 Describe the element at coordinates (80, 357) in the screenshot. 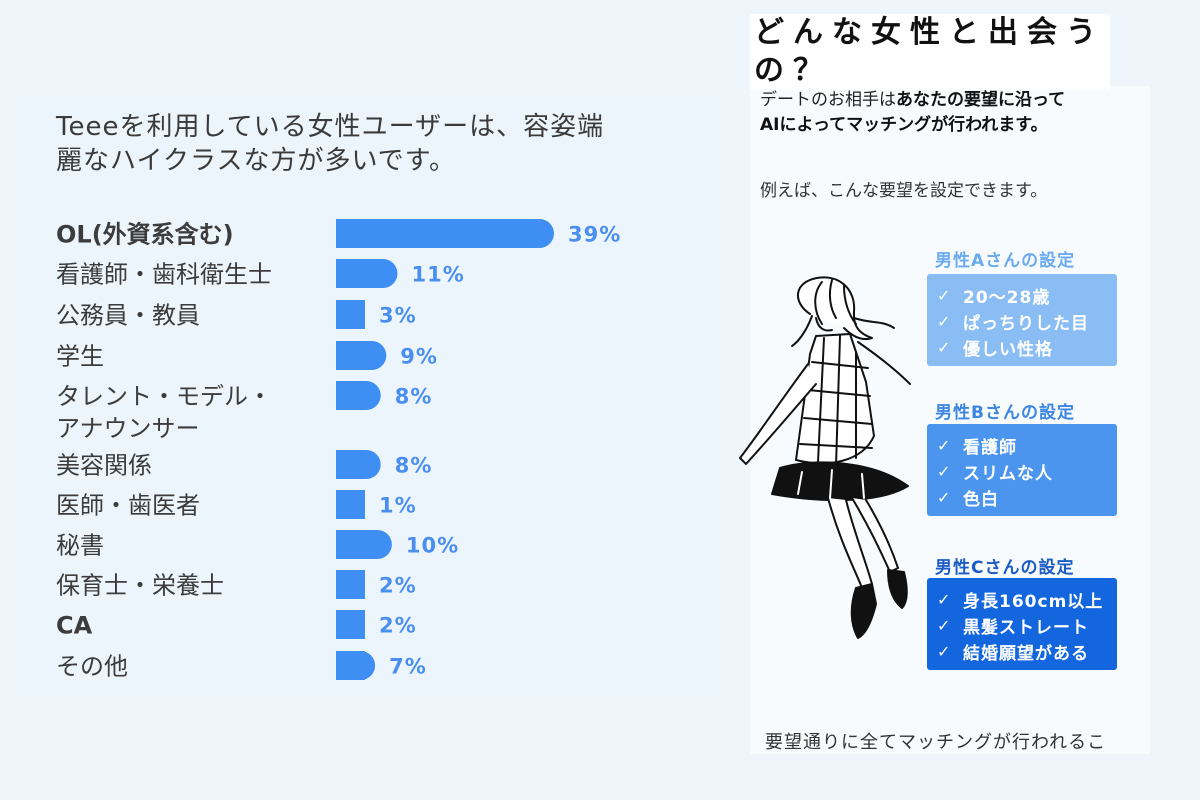

I see `category-label-3: 学生` at that location.